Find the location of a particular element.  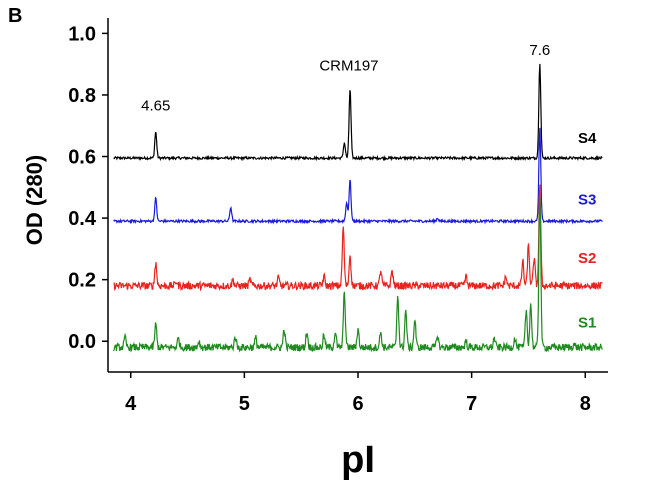

x-tick-label: 8 is located at coordinates (585, 404).